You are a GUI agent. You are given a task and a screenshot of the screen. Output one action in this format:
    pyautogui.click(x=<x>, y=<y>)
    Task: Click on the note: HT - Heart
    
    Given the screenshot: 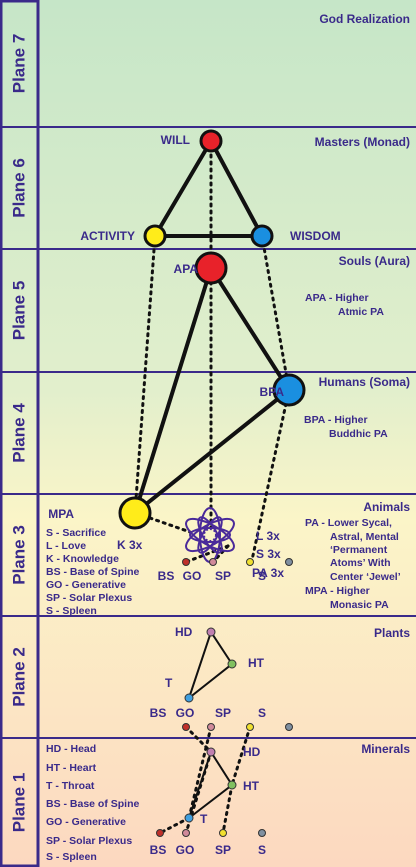 What is the action you would take?
    pyautogui.click(x=71, y=768)
    